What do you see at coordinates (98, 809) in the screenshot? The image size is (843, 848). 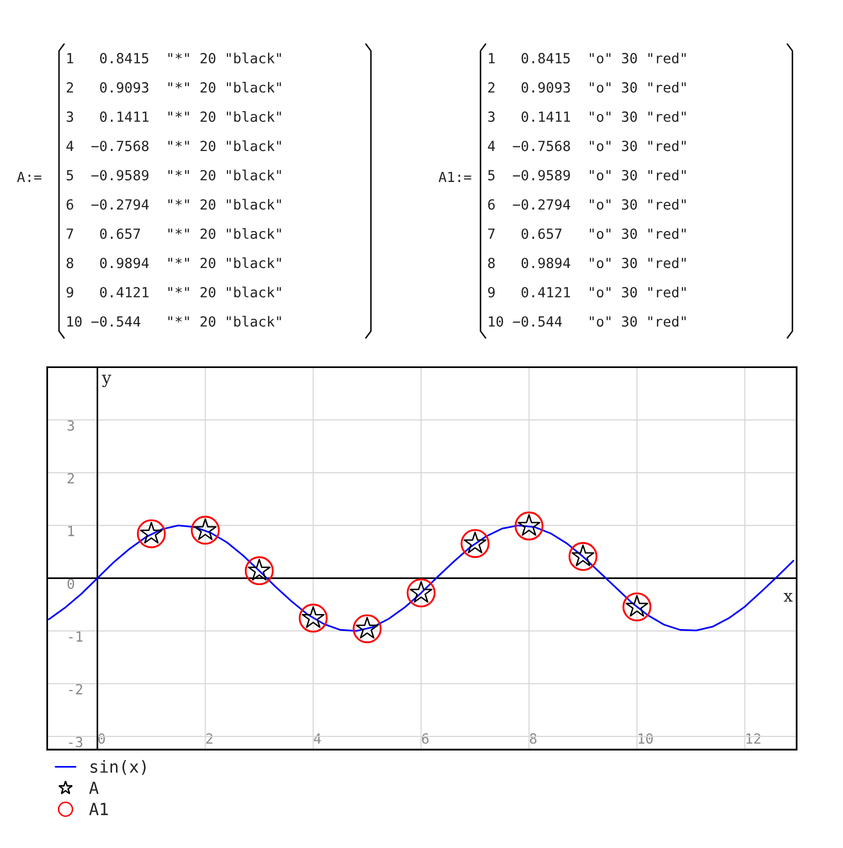 I see `legend-label: A1` at bounding box center [98, 809].